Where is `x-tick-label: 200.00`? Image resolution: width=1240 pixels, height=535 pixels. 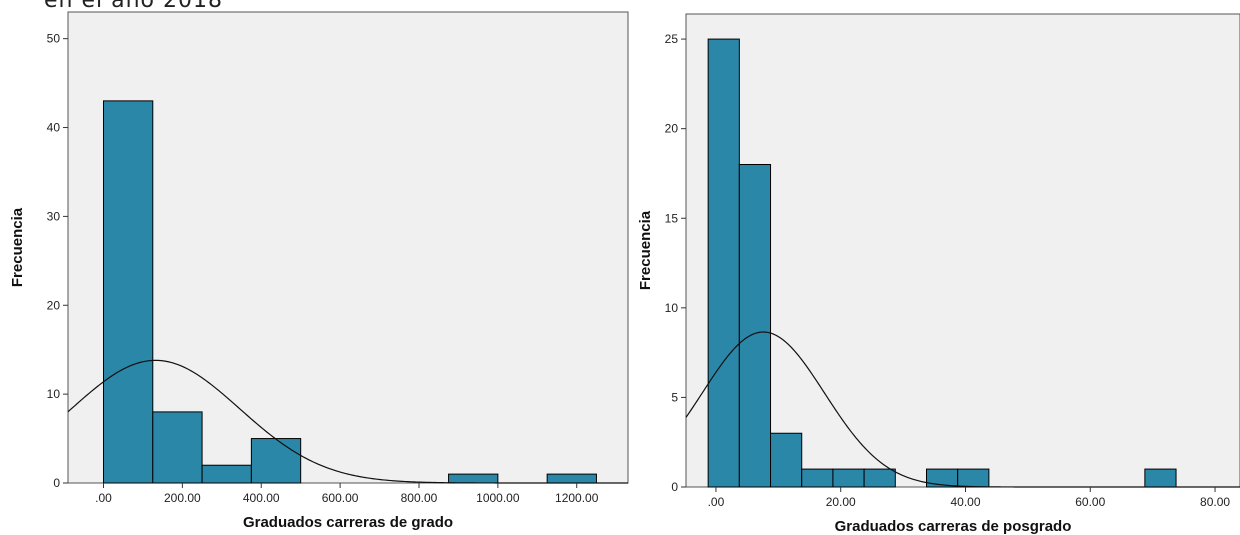
x-tick-label: 200.00 is located at coordinates (182, 498).